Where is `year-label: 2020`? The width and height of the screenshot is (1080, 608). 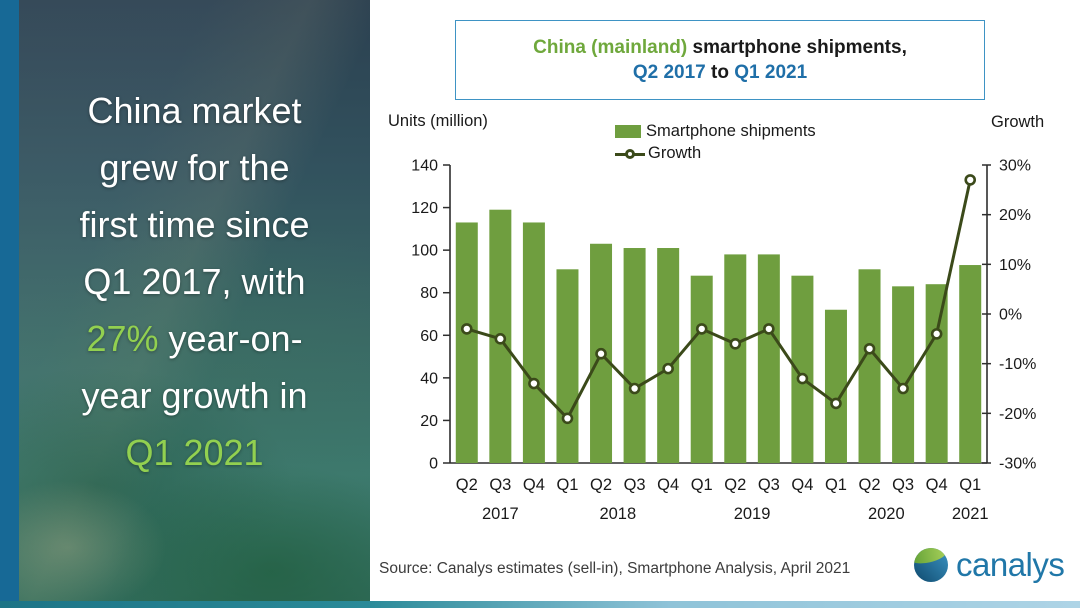 year-label: 2020 is located at coordinates (886, 514).